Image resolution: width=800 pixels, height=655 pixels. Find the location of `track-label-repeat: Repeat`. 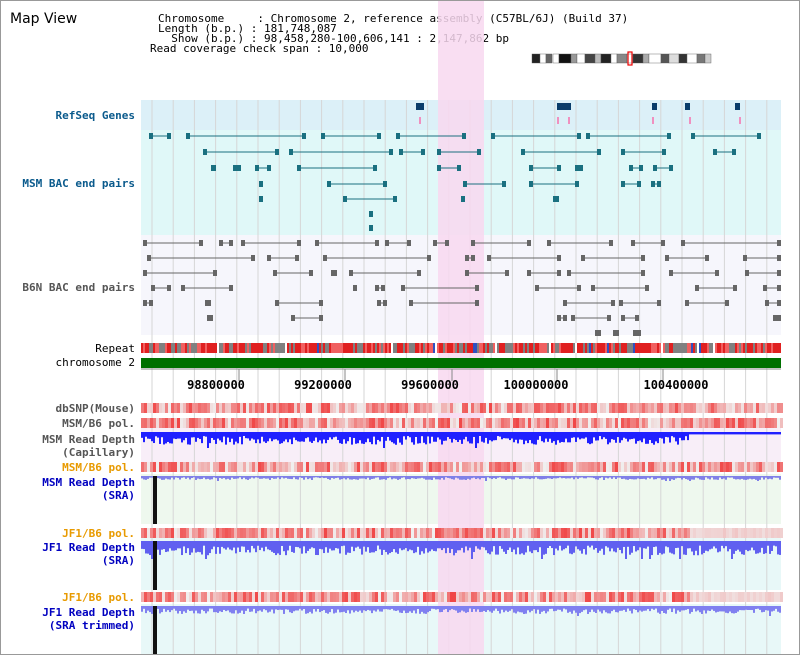

track-label-repeat: Repeat is located at coordinates (115, 348).